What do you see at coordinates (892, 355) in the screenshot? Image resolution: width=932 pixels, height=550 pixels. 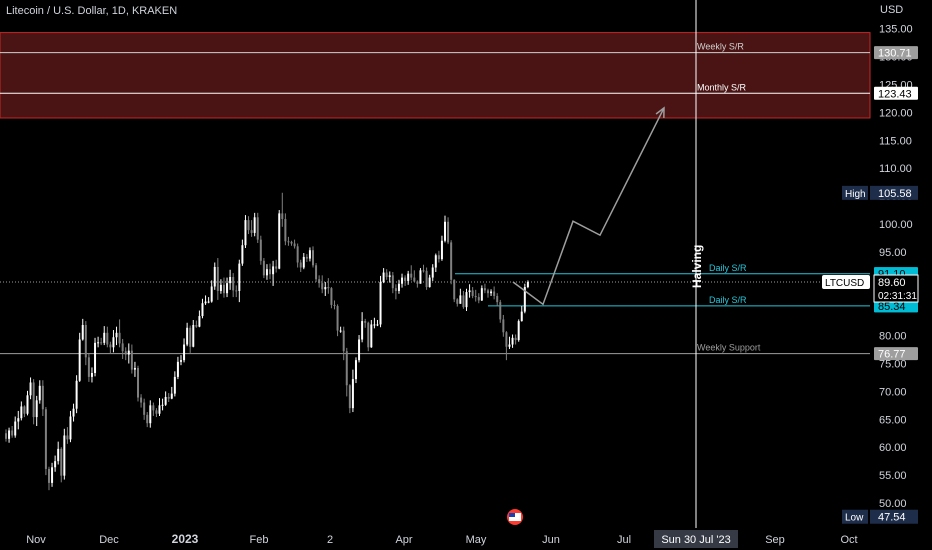 I see `level-price-tag-text: 76.77` at bounding box center [892, 355].